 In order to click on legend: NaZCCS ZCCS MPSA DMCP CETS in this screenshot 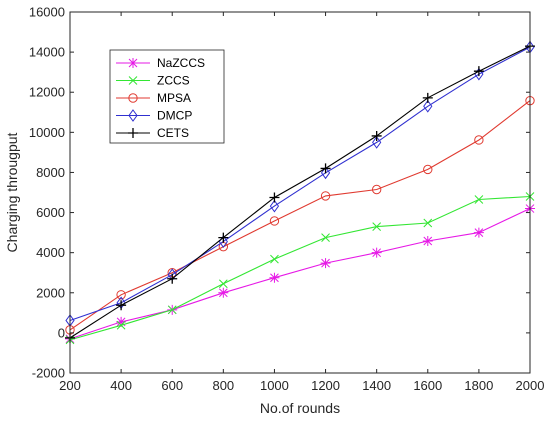, I will do `click(167, 96)`.